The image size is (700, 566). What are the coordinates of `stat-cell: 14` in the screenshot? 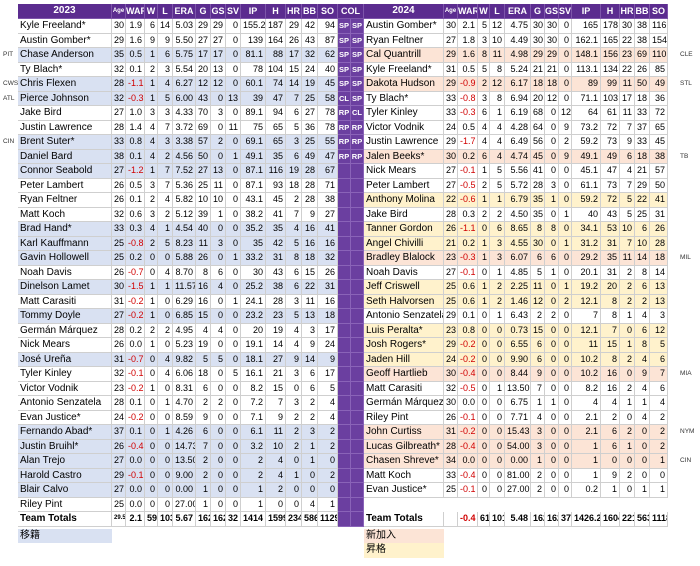 It's located at (276, 345).